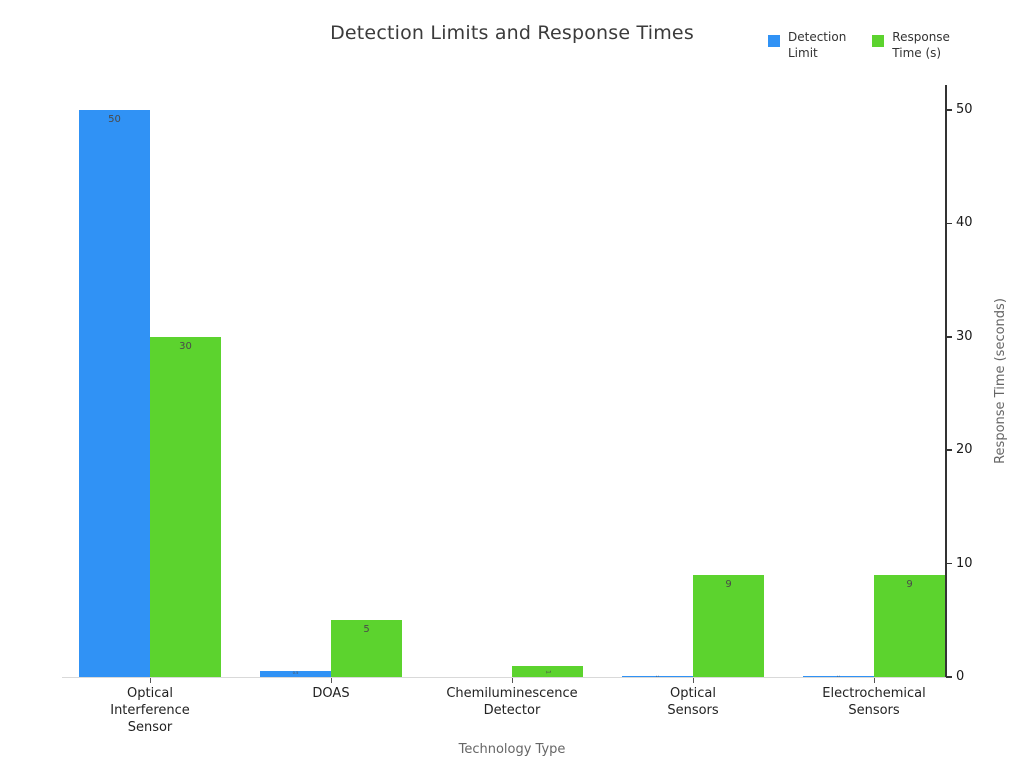  What do you see at coordinates (874, 702) in the screenshot?
I see `x-tick-label: Electrochemical Sensors` at bounding box center [874, 702].